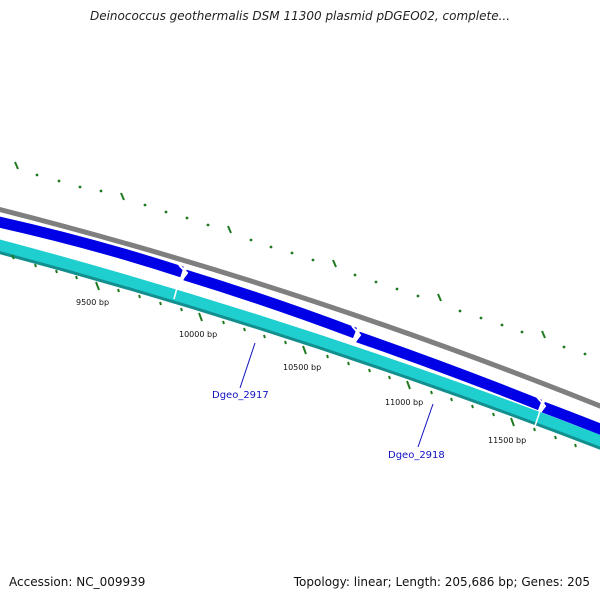  I want to click on scale-label-11000: 11000 bp, so click(404, 402).